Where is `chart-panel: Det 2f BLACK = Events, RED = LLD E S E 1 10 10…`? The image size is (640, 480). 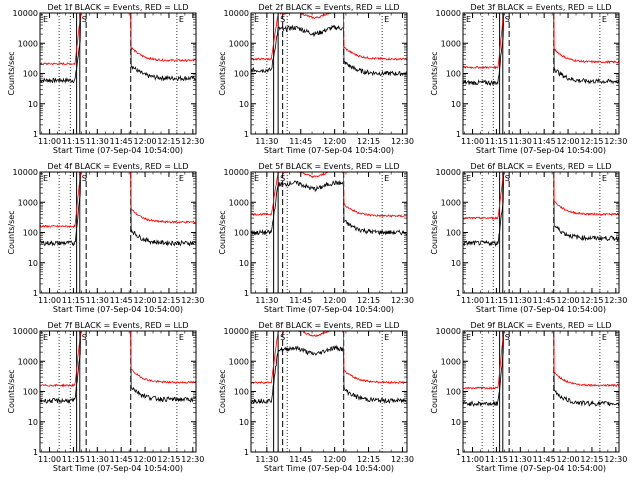 chart-panel: Det 2f BLACK = Events, RED = LLD E S E 1 10 10… is located at coordinates (316, 79).